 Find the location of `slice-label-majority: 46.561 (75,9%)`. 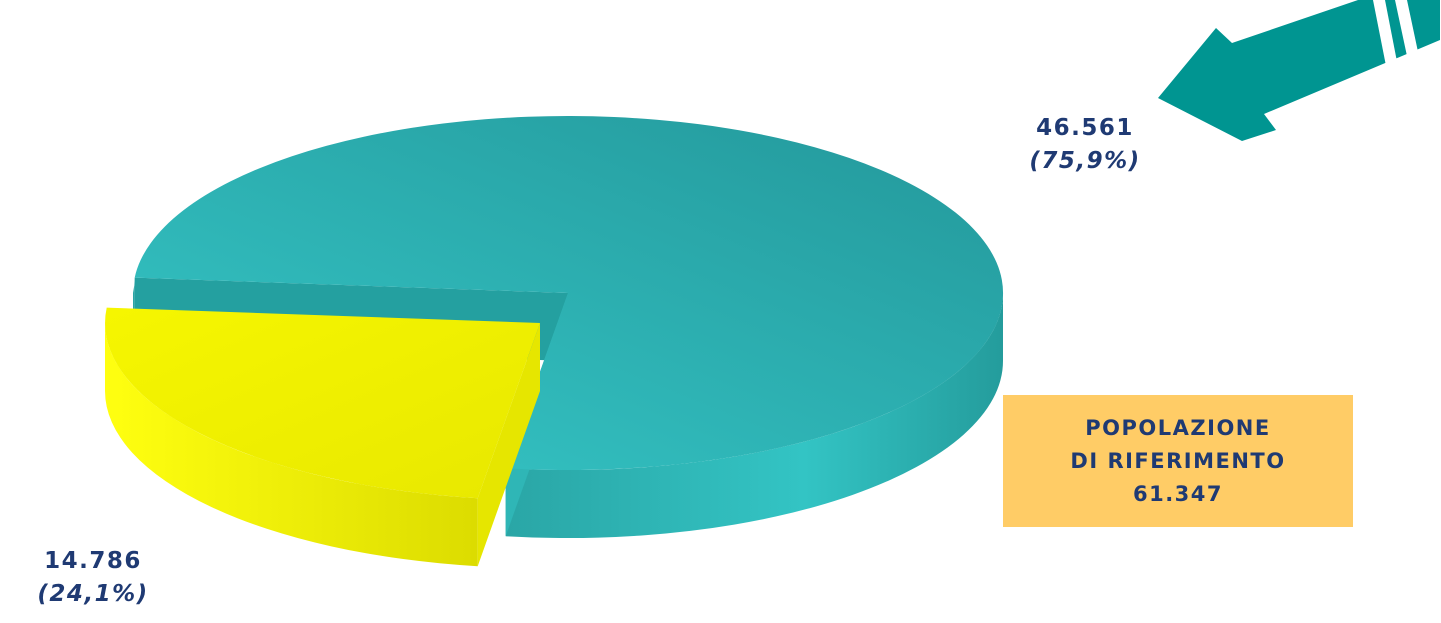

slice-label-majority: 46.561 (75,9%) is located at coordinates (1085, 145).